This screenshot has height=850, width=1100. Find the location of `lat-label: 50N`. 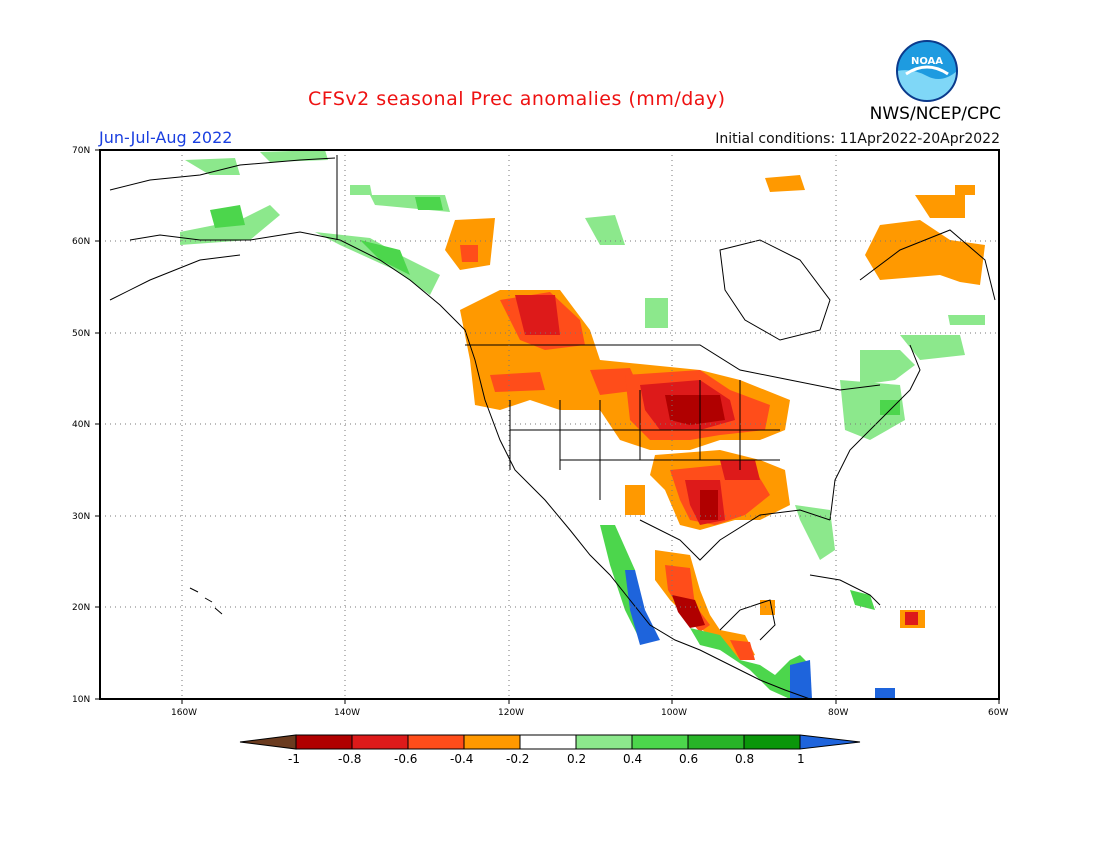

lat-label: 50N is located at coordinates (81, 334).